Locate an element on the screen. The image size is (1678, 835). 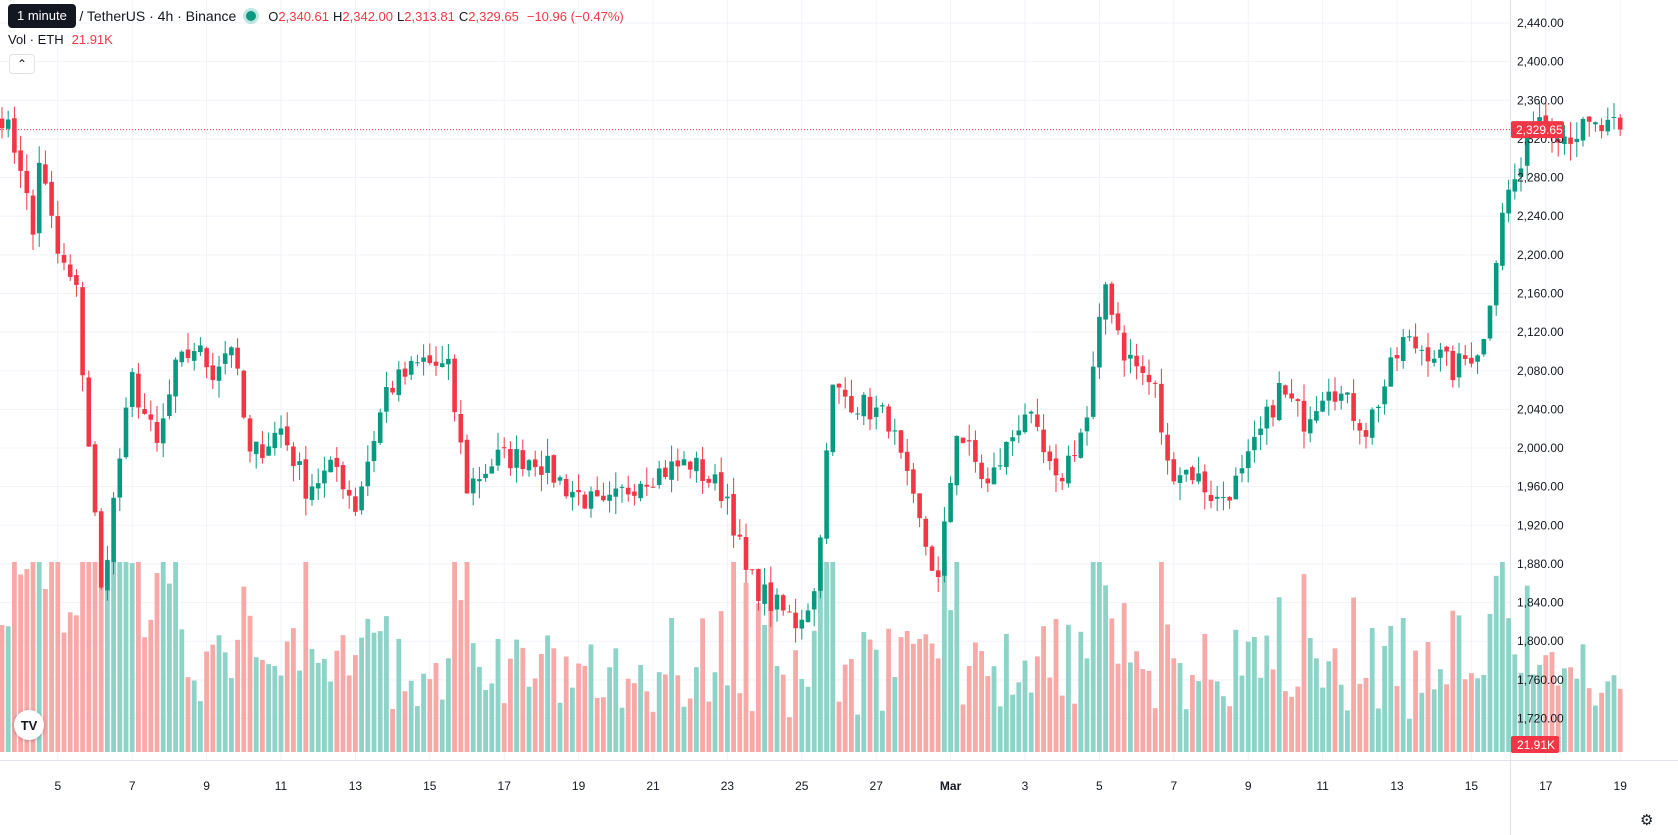
time-tick-label: 19 is located at coordinates (1621, 786).